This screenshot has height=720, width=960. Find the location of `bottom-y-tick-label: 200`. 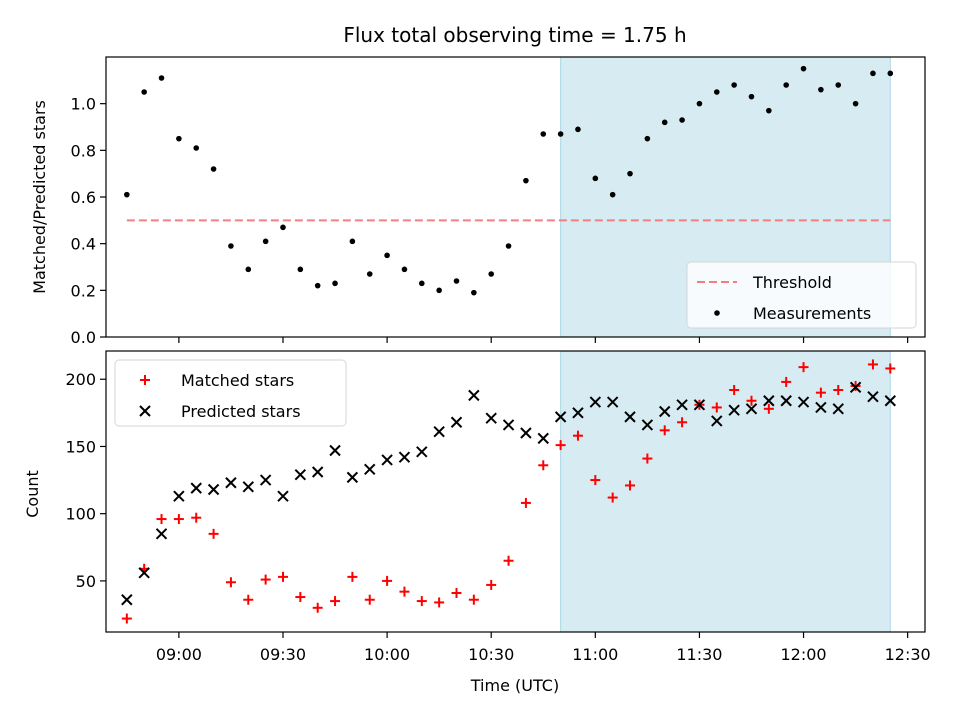

bottom-y-tick-label: 200 is located at coordinates (80, 379).